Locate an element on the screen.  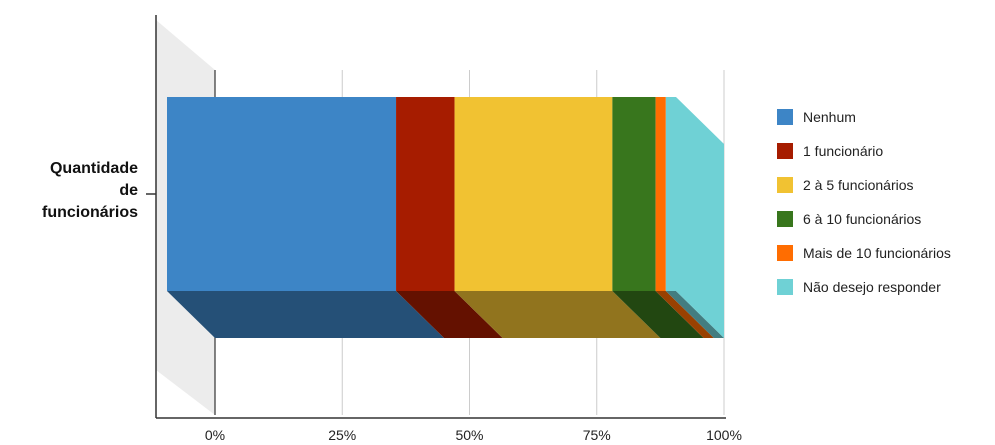
legend-label: Mais de 10 funcionários is located at coordinates (877, 253).